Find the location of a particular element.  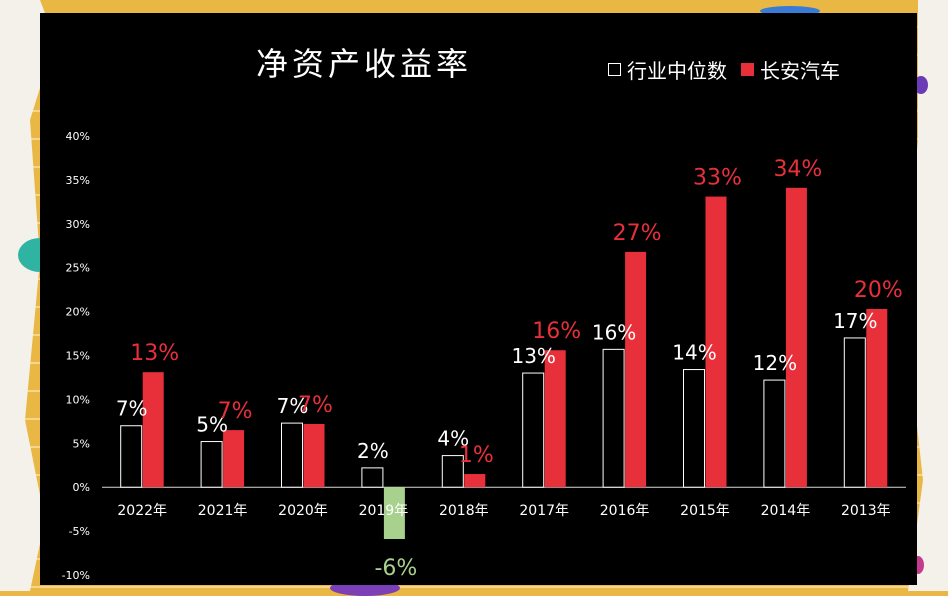

data-label-company: 34% is located at coordinates (797, 169).